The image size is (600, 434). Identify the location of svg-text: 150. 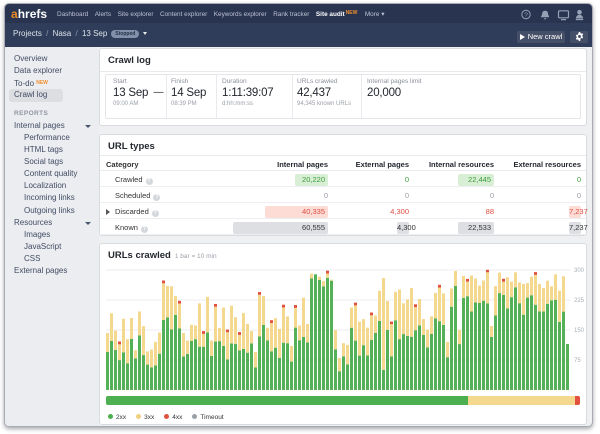
(579, 331).